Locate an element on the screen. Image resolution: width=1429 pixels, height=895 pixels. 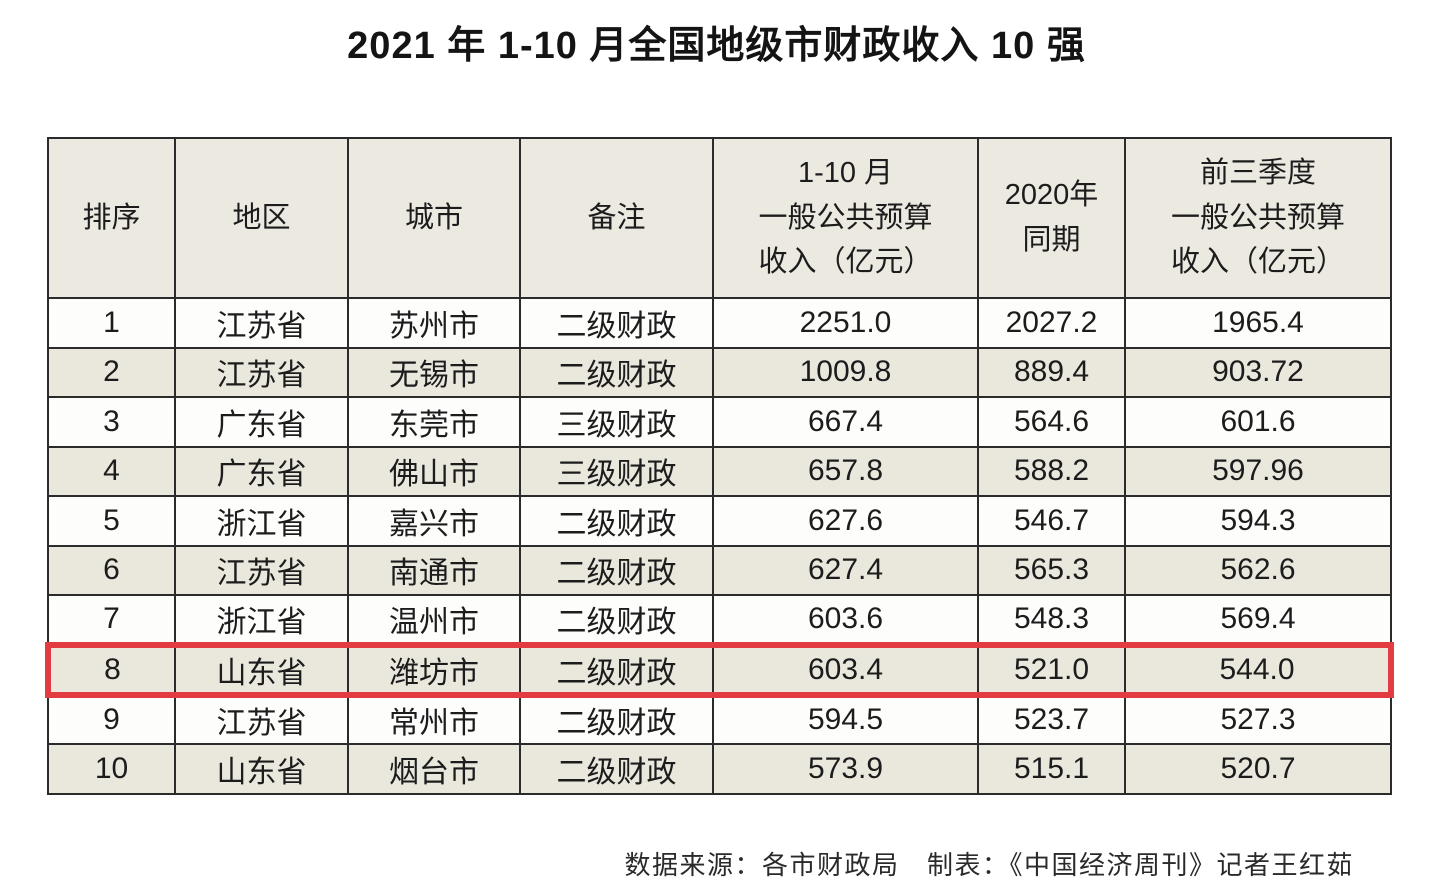
cell-r5-c2: 嘉兴市 is located at coordinates (434, 521).